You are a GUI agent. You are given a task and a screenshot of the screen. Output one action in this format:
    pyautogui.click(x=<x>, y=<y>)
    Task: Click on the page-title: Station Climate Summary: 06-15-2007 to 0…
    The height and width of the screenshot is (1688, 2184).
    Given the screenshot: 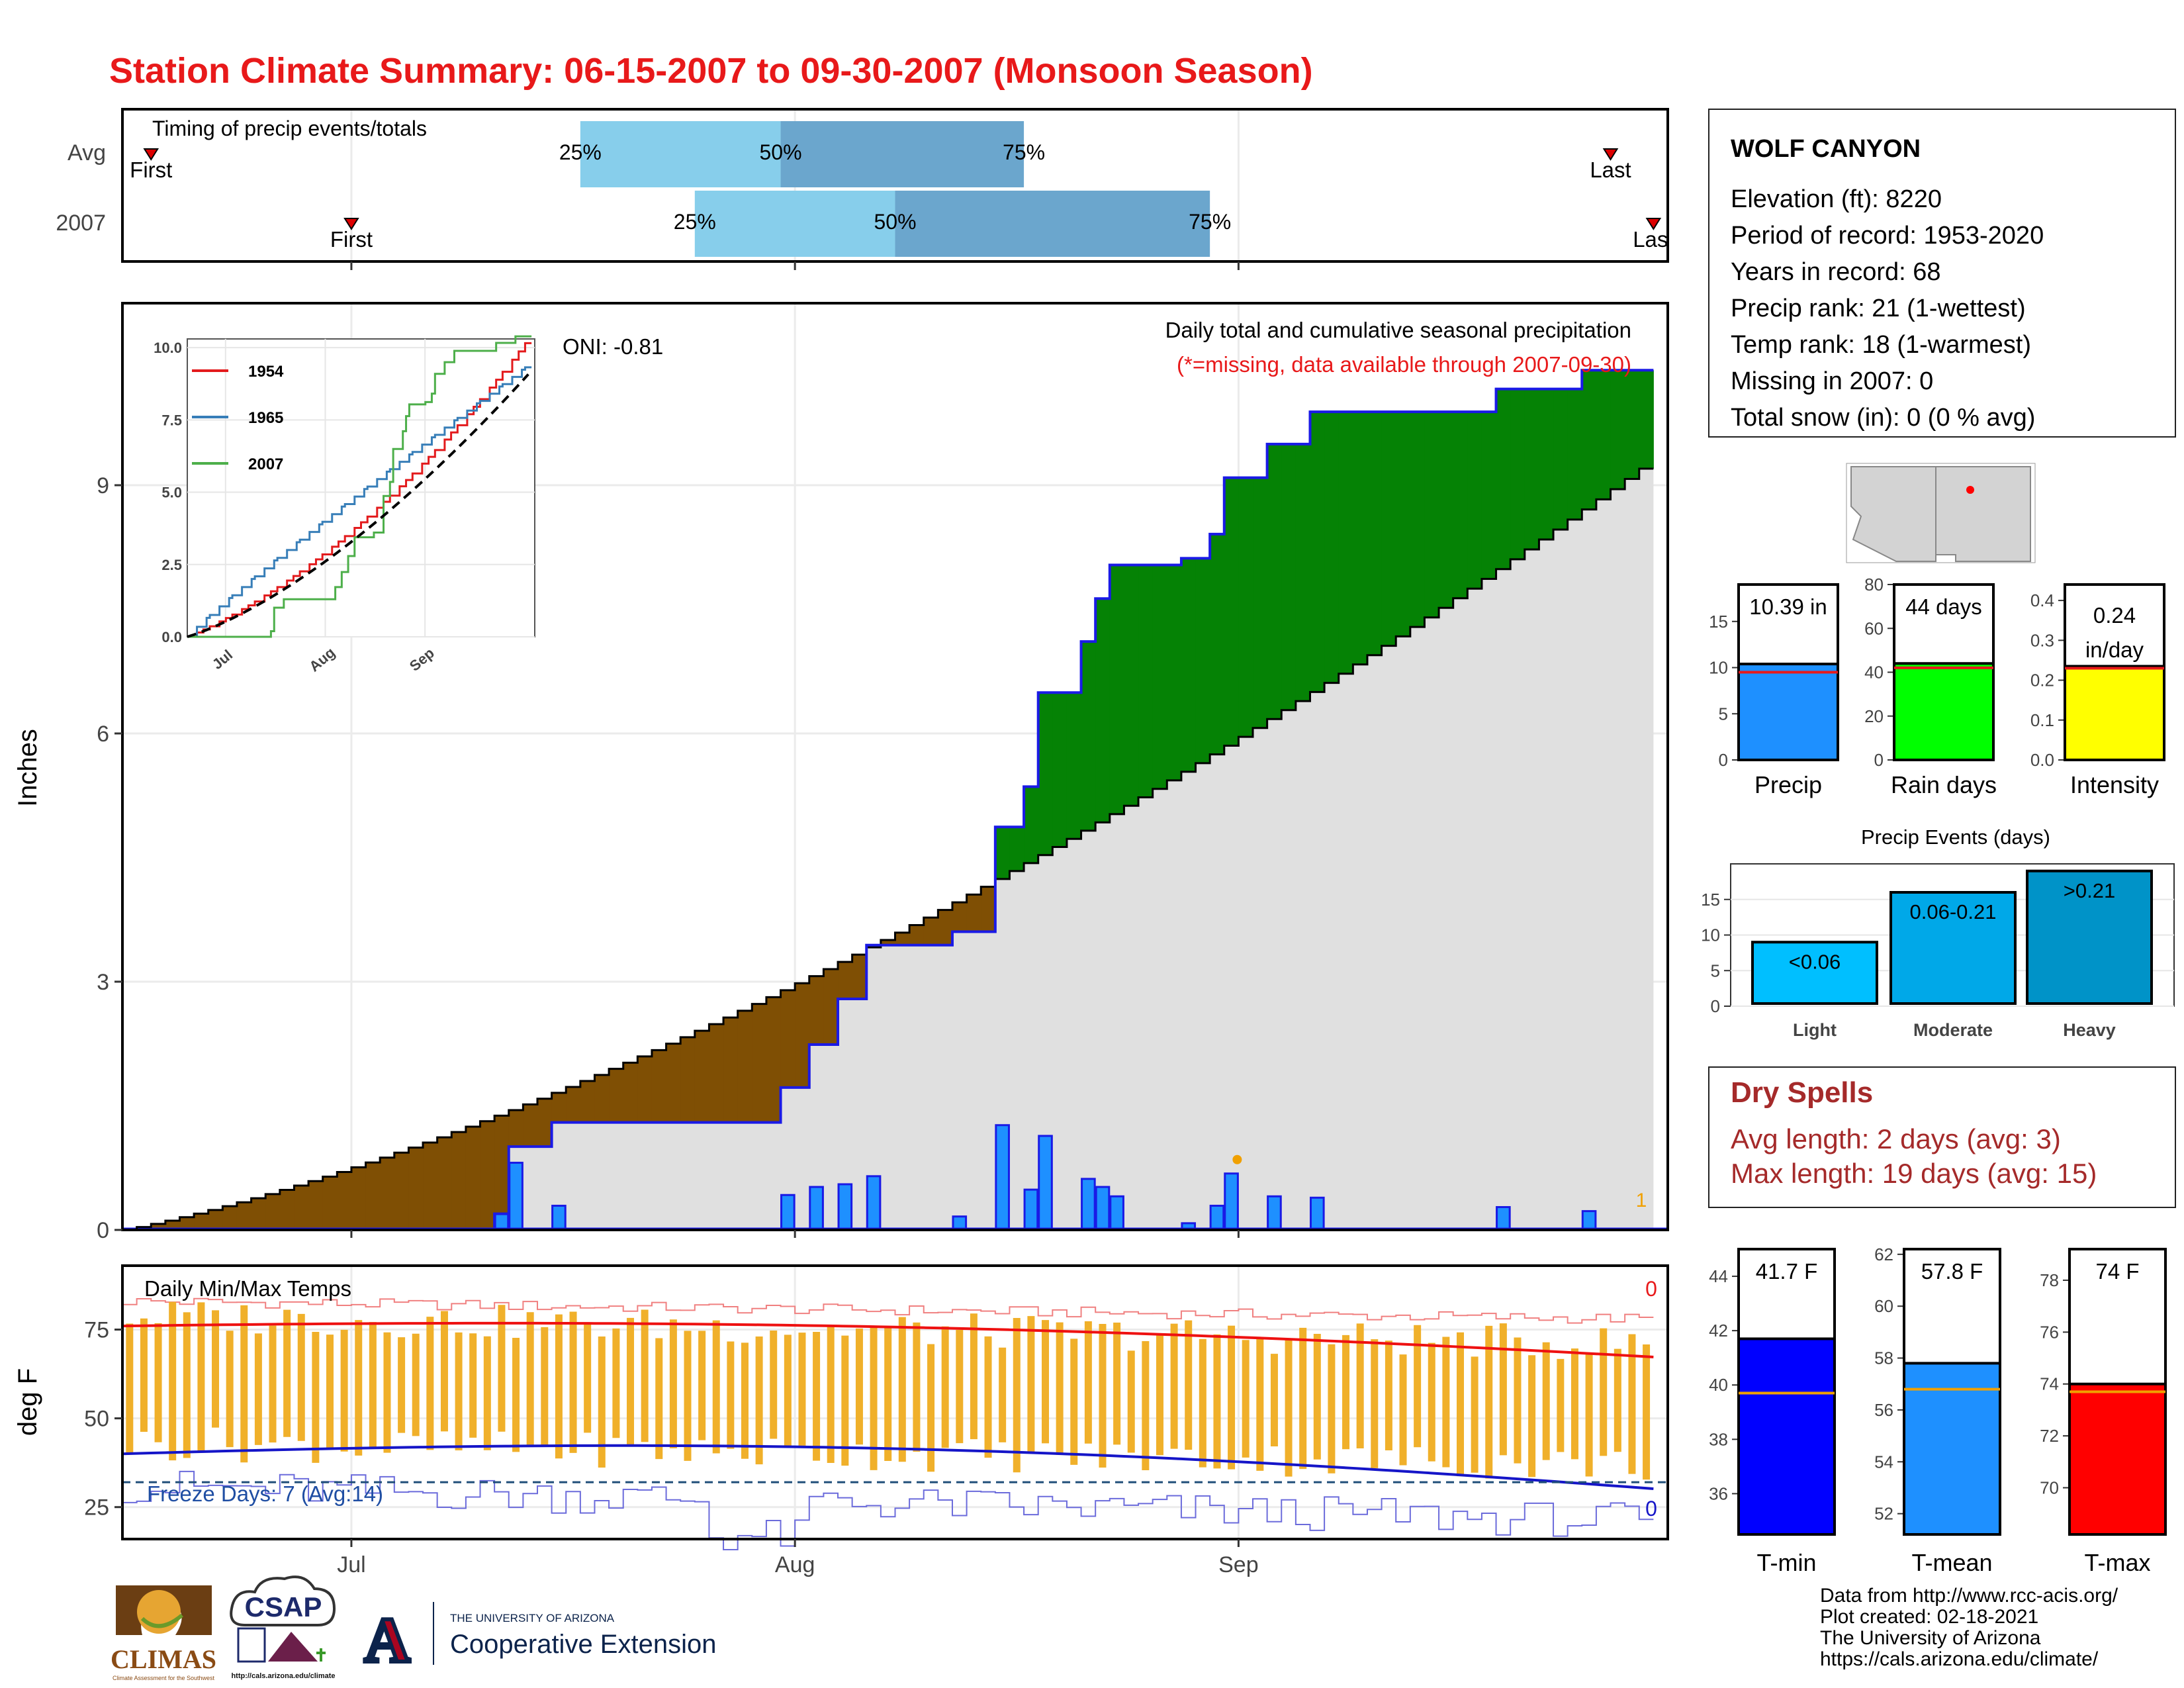 What is the action you would take?
    pyautogui.click(x=711, y=71)
    